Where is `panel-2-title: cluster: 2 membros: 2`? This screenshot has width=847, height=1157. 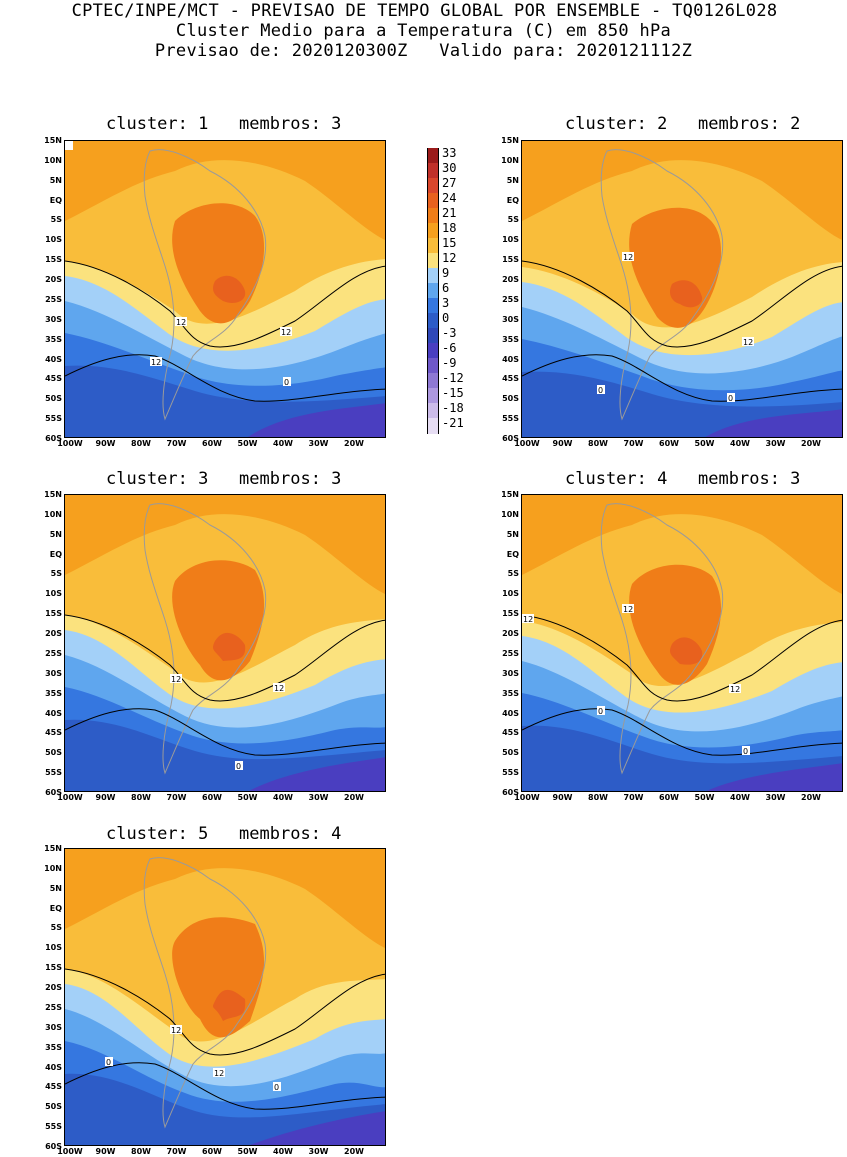
panel-2-title: cluster: 2 membros: 2 is located at coordinates (683, 124).